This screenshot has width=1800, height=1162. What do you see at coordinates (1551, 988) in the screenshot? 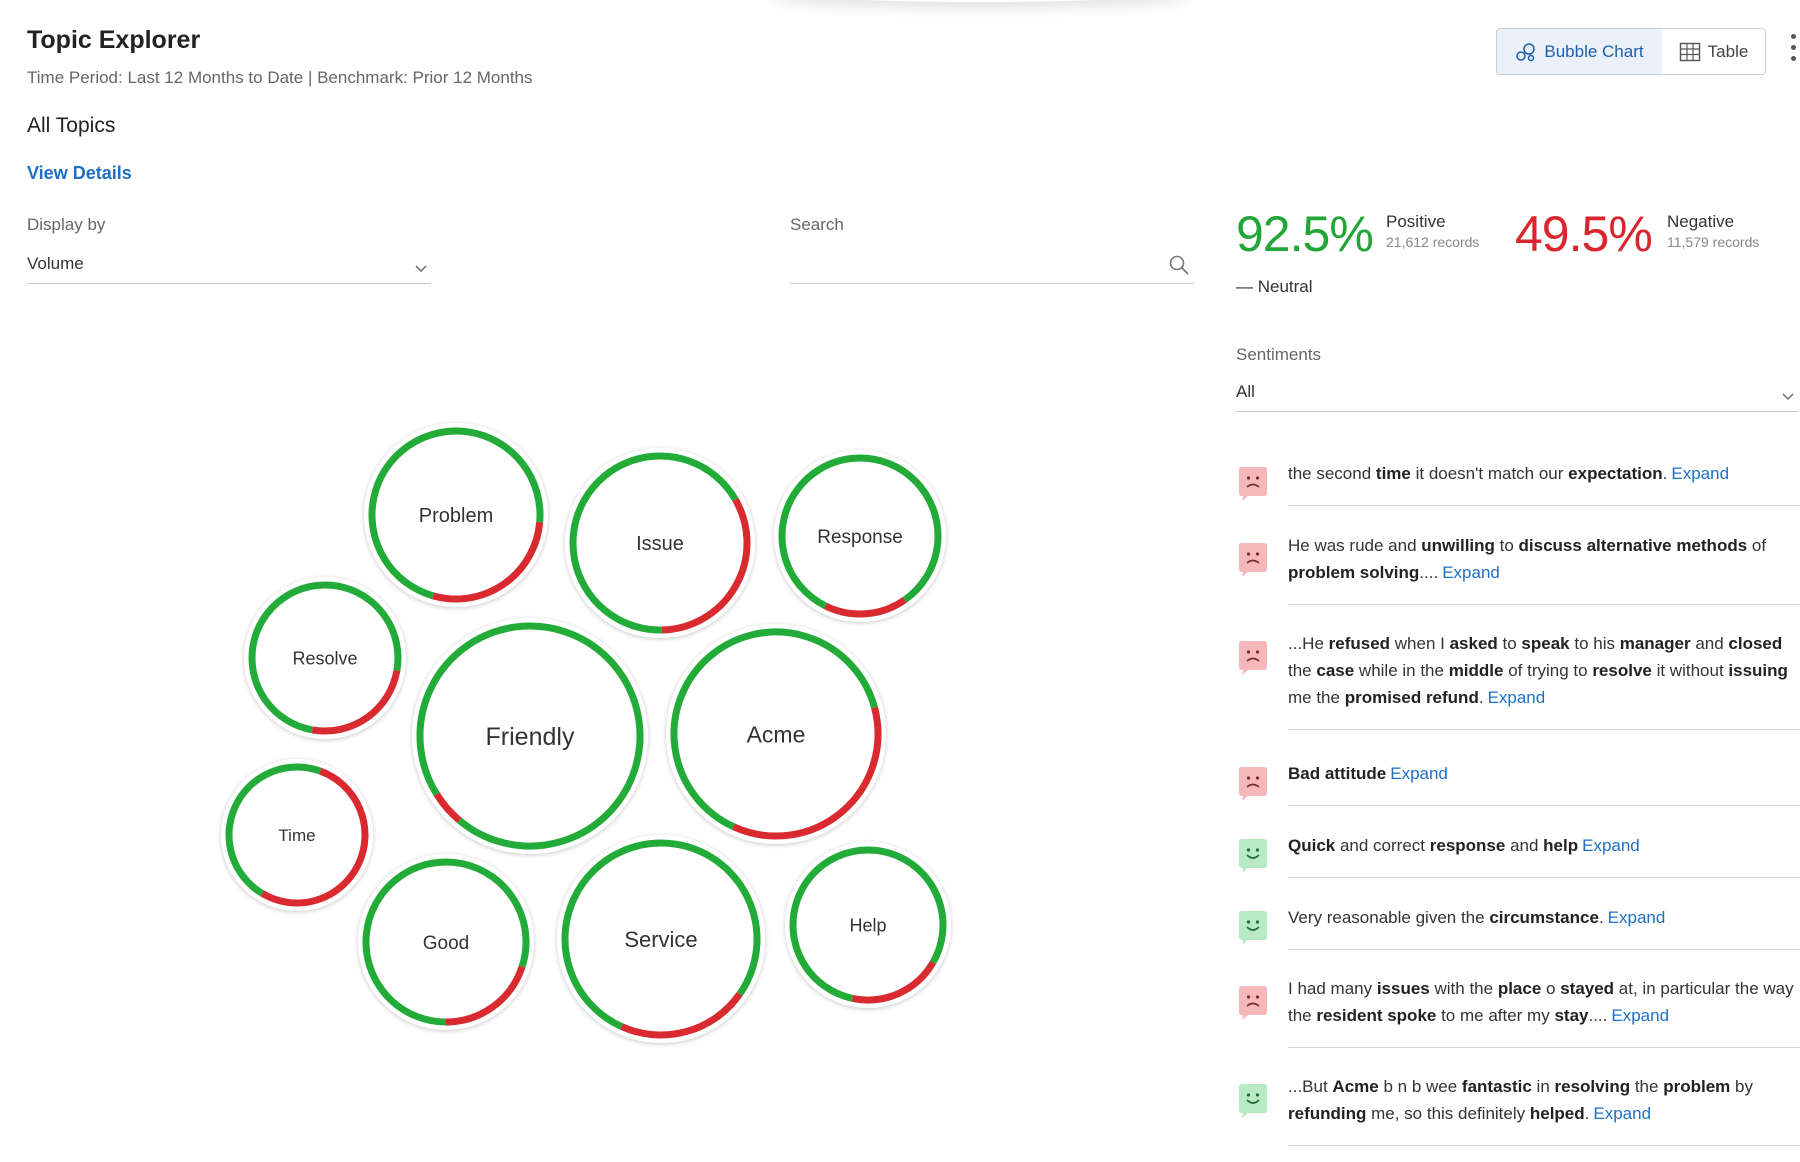
I see `comment-segment: o` at bounding box center [1551, 988].